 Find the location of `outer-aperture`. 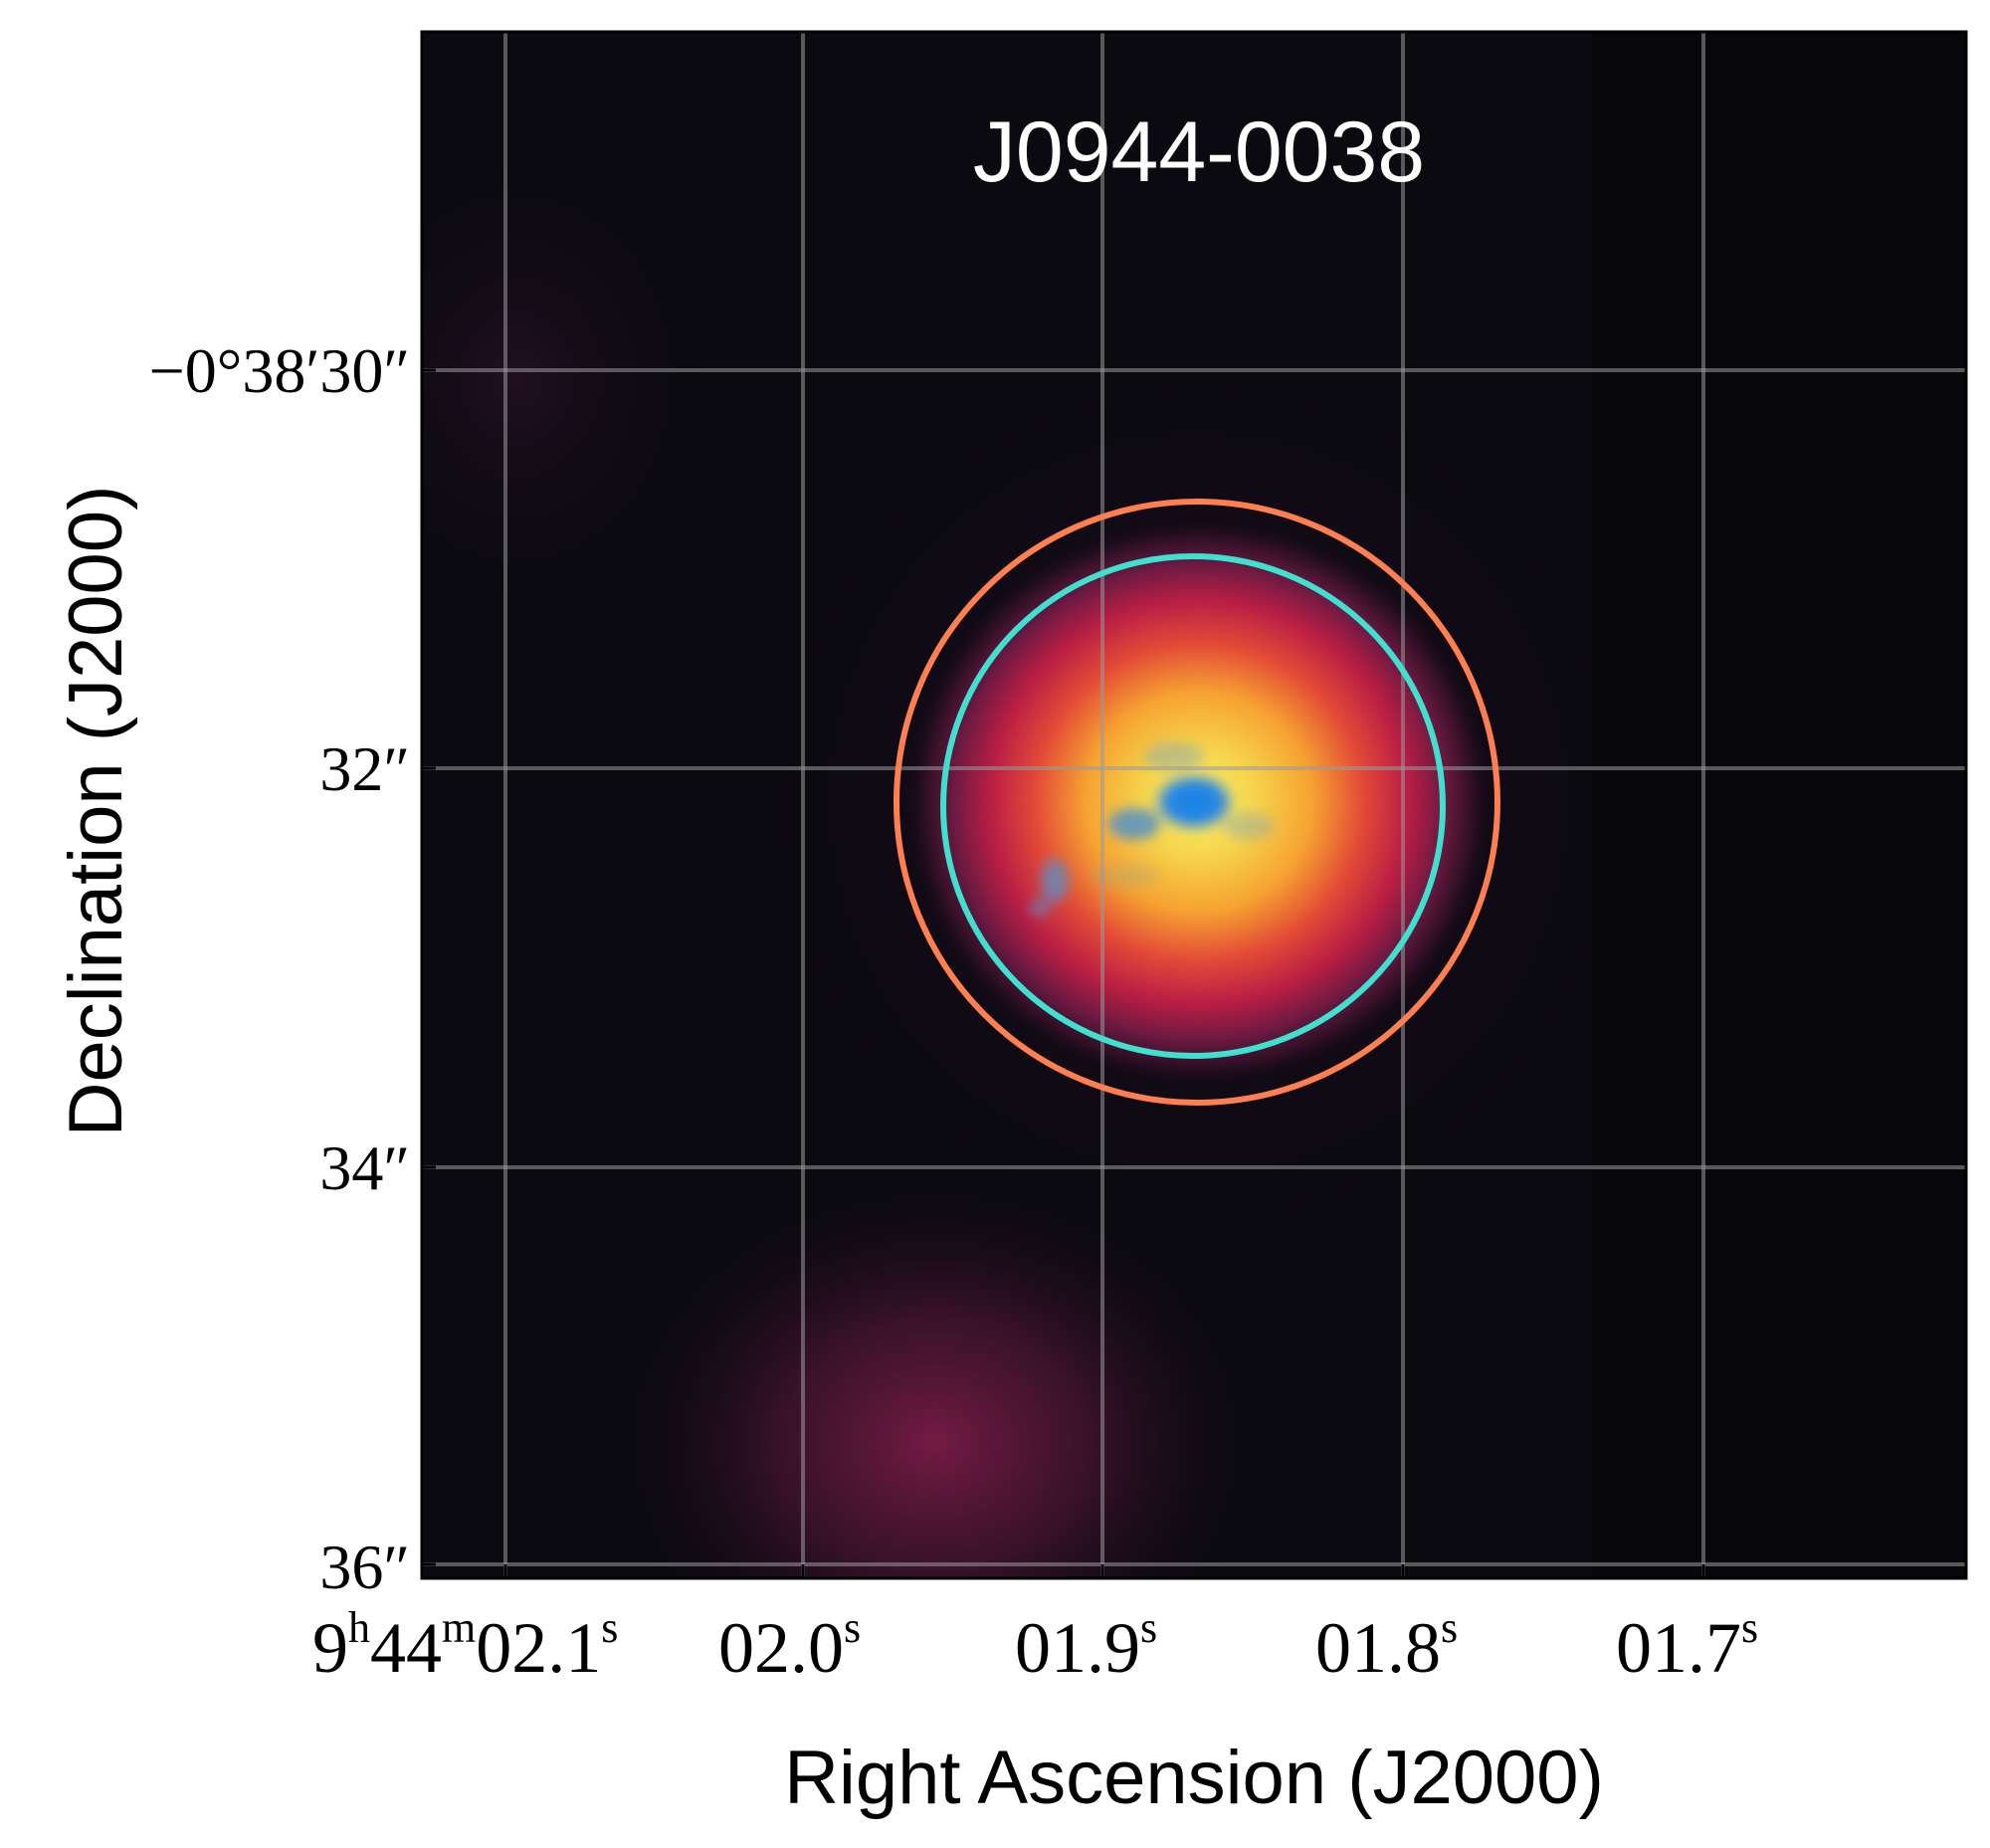

outer-aperture is located at coordinates (1197, 803).